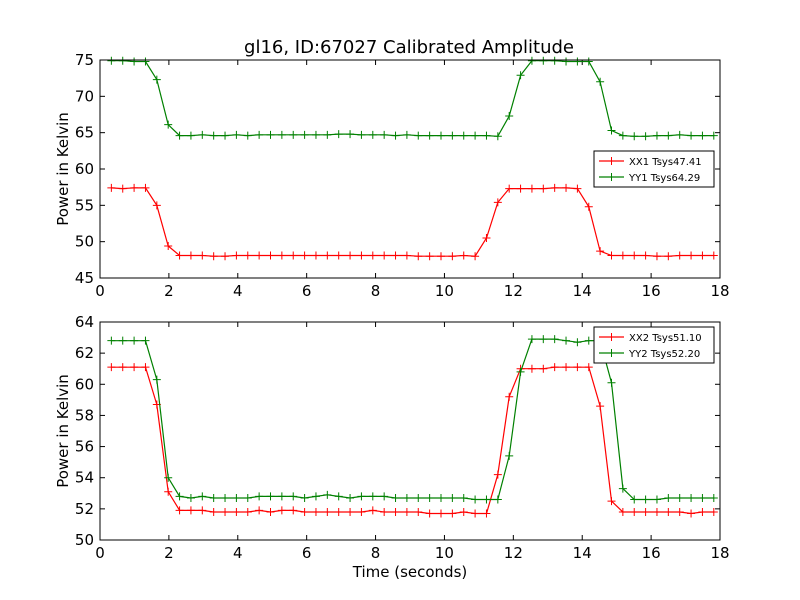  I want to click on x-tick-label: 12, so click(513, 291).